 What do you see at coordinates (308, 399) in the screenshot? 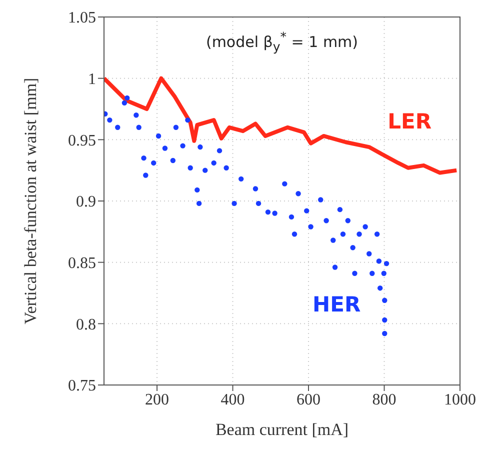
I see `x-tick-label: 600` at bounding box center [308, 399].